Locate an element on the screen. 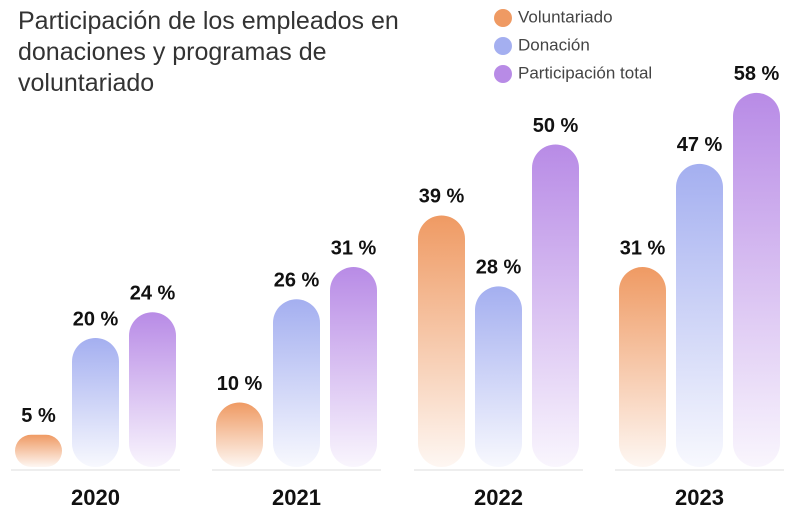 Image resolution: width=787 pixels, height=511 pixels. x-tick-label: 2020 is located at coordinates (95, 497).